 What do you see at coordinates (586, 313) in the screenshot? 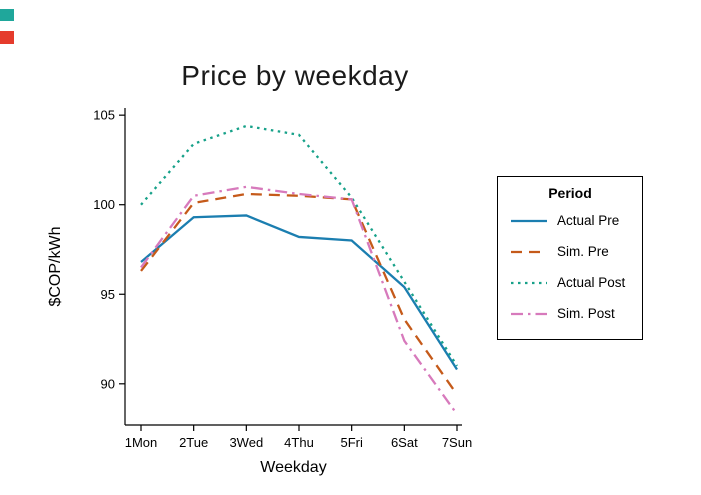
I see `legend-item-label: Sim. Post` at bounding box center [586, 313].